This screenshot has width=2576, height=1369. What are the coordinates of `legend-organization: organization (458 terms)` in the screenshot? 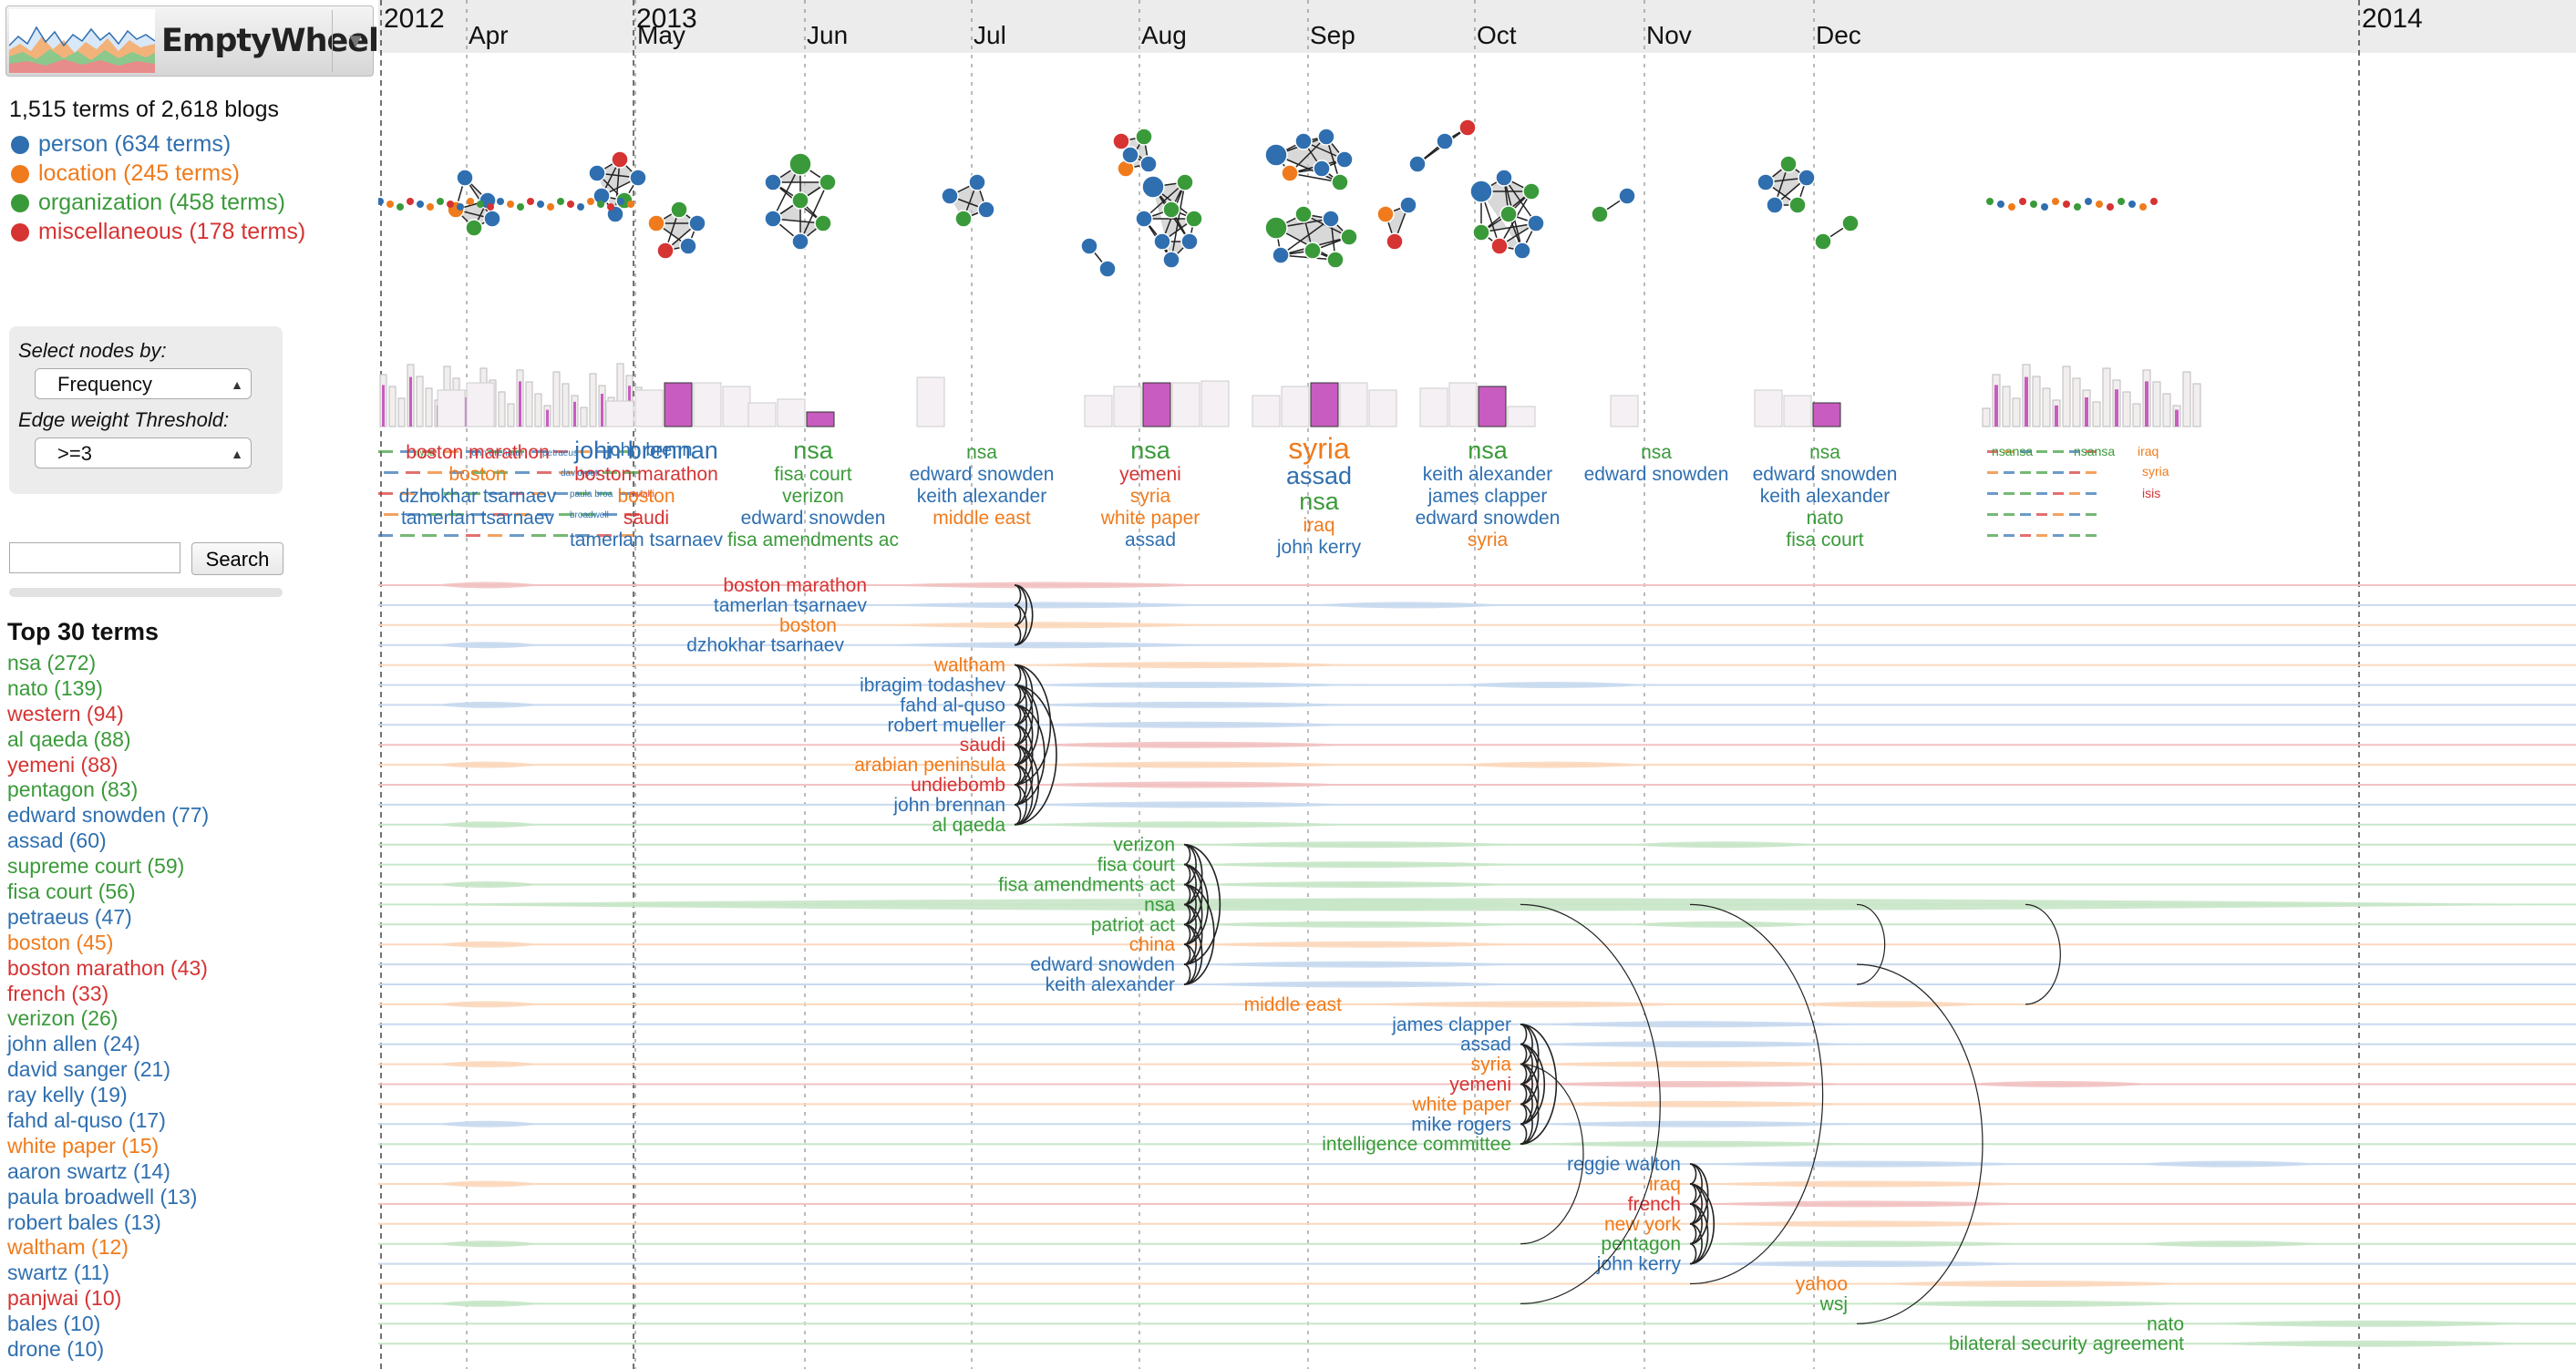 It's located at (148, 203).